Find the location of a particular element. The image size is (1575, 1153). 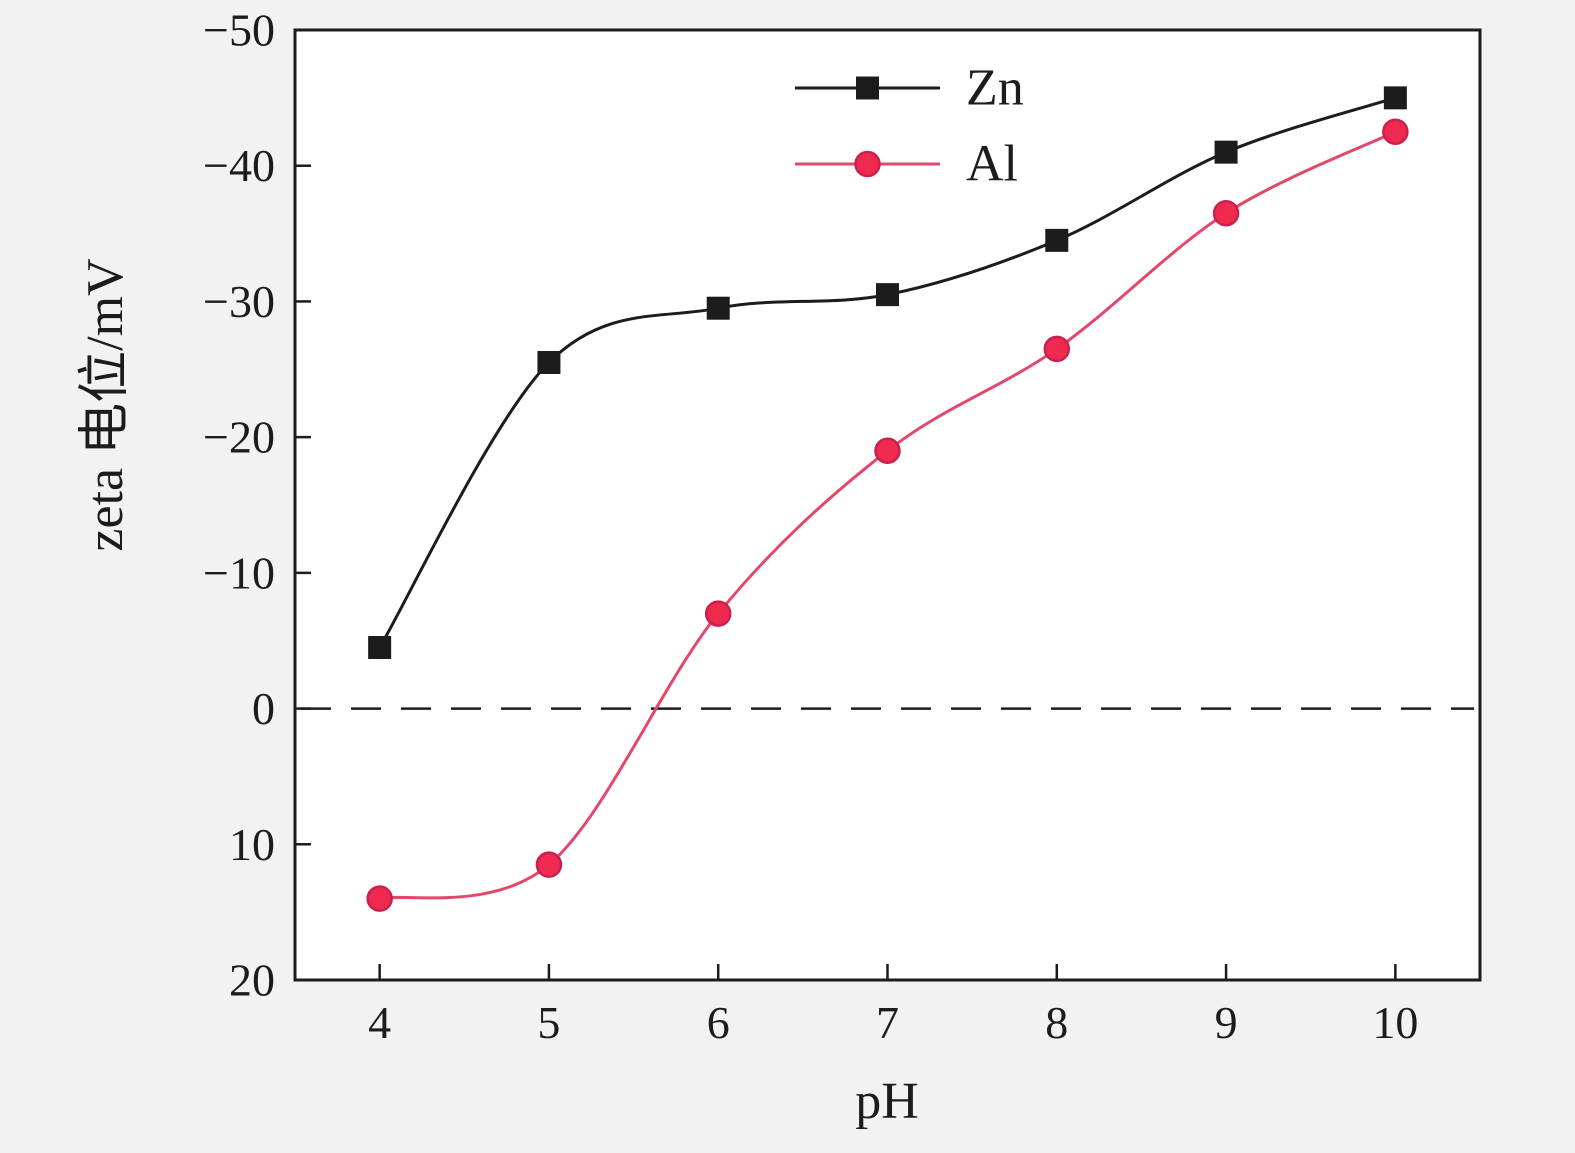

y-axis-tick-label: −40 is located at coordinates (239, 165).